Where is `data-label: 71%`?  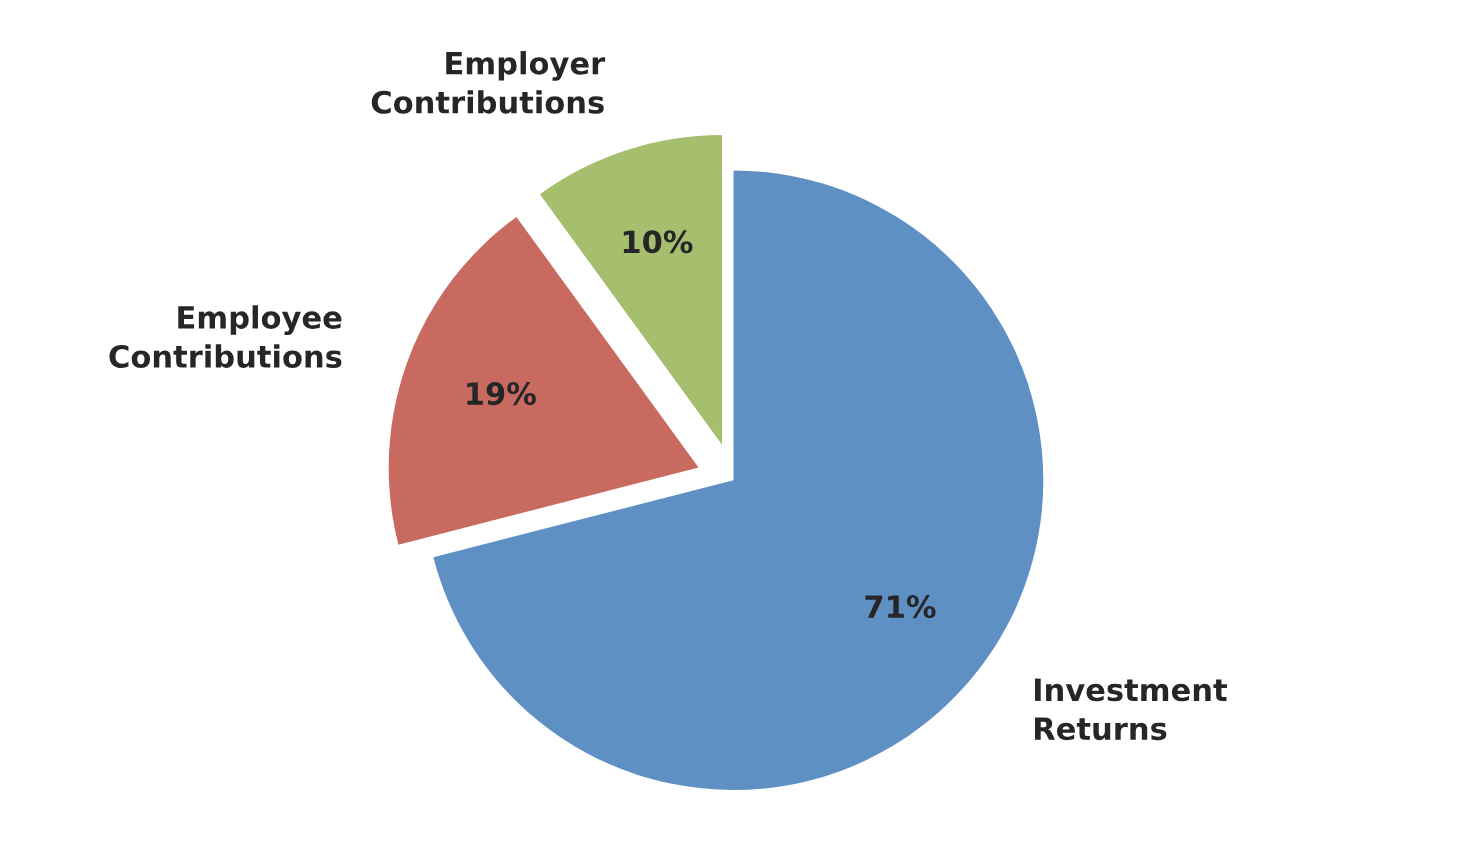 data-label: 71% is located at coordinates (900, 607).